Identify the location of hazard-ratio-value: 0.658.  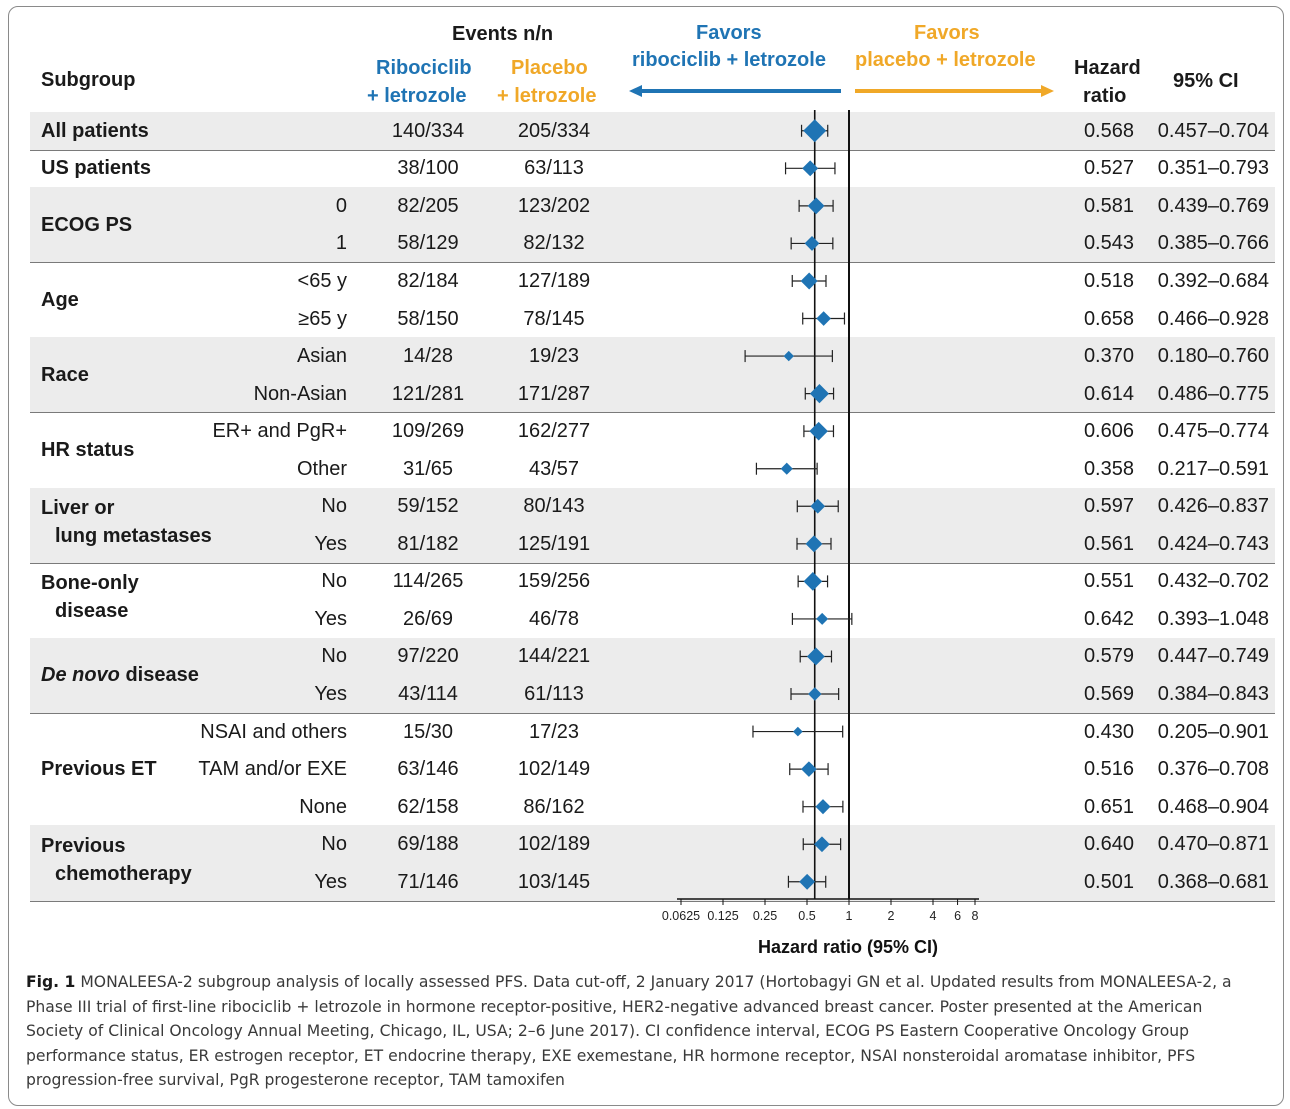
(1108, 318).